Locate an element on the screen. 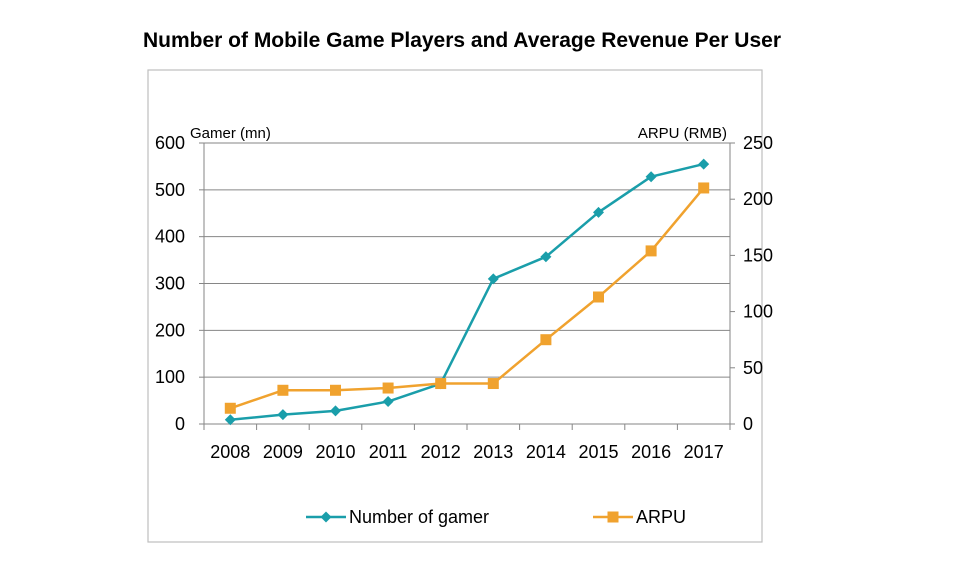 The width and height of the screenshot is (960, 577). y-right-tick-label: 0 is located at coordinates (748, 424).